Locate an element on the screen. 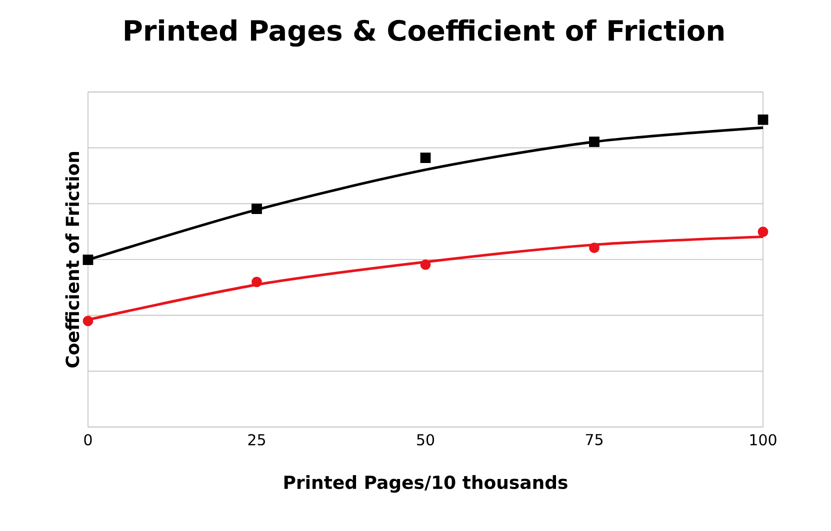 Image resolution: width=831 pixels, height=531 pixels. x-tick-label: 25 is located at coordinates (256, 440).